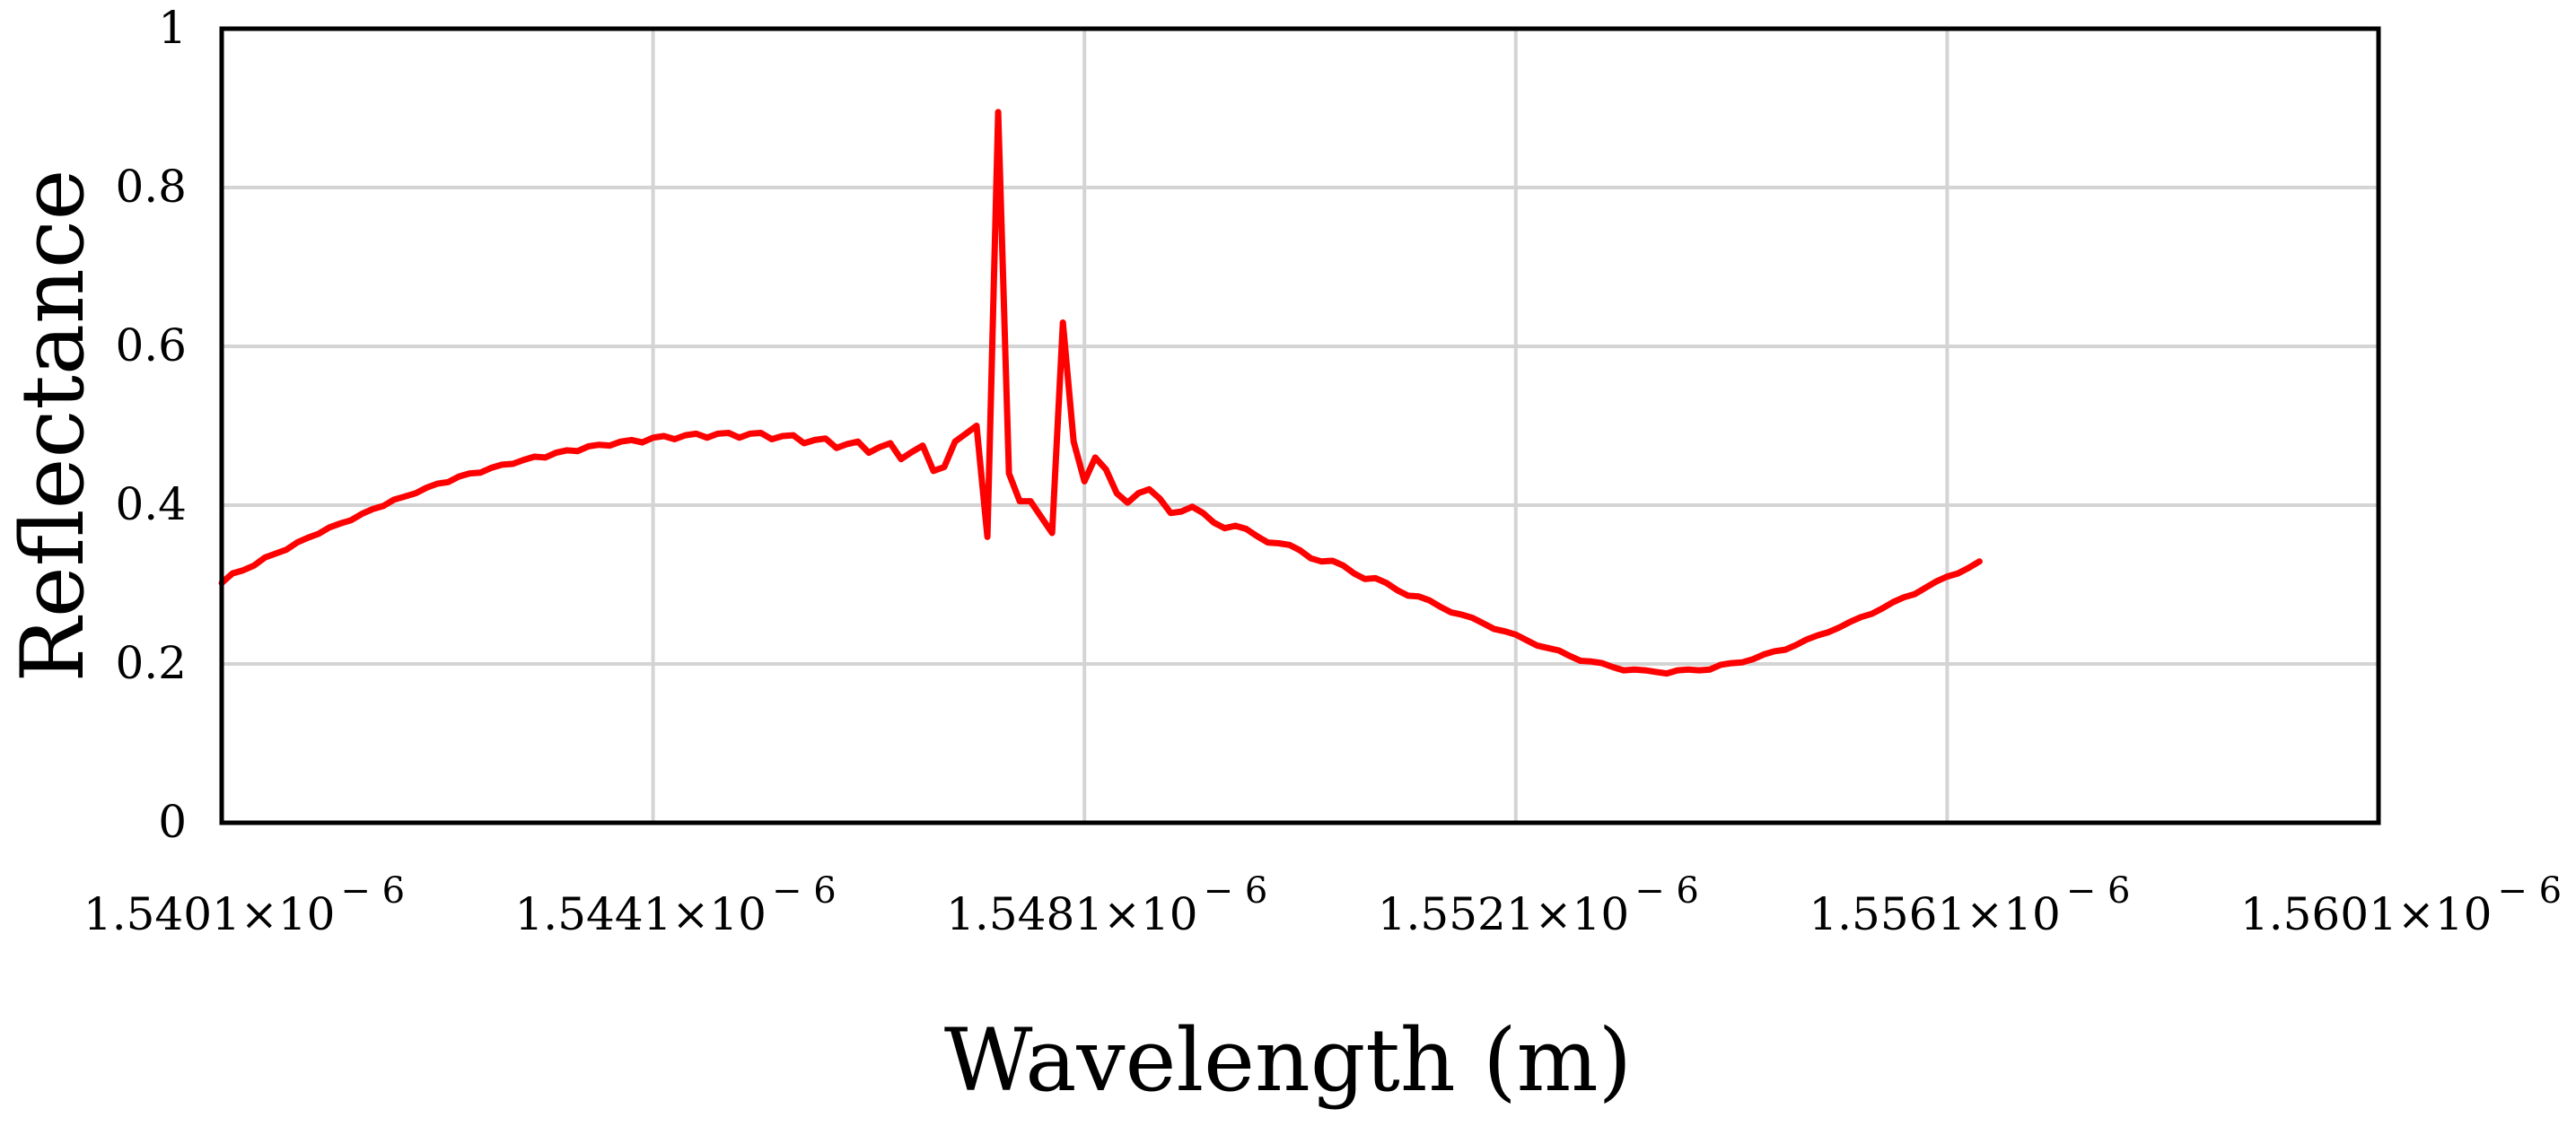 This screenshot has width=2576, height=1135. Describe the element at coordinates (1456, 914) in the screenshot. I see `x-tick-mantissa: 1.5521` at that location.